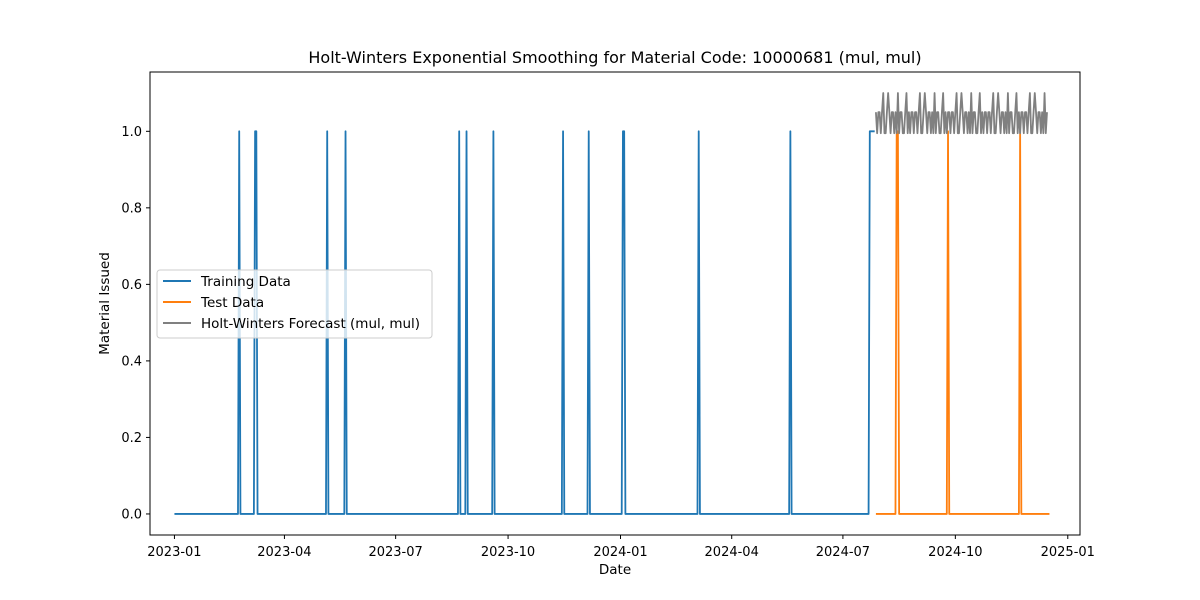 The width and height of the screenshot is (1200, 600). I want to click on y-axis: 0.0 0.2 0.4 0.6 0.8 1.0, so click(135, 323).